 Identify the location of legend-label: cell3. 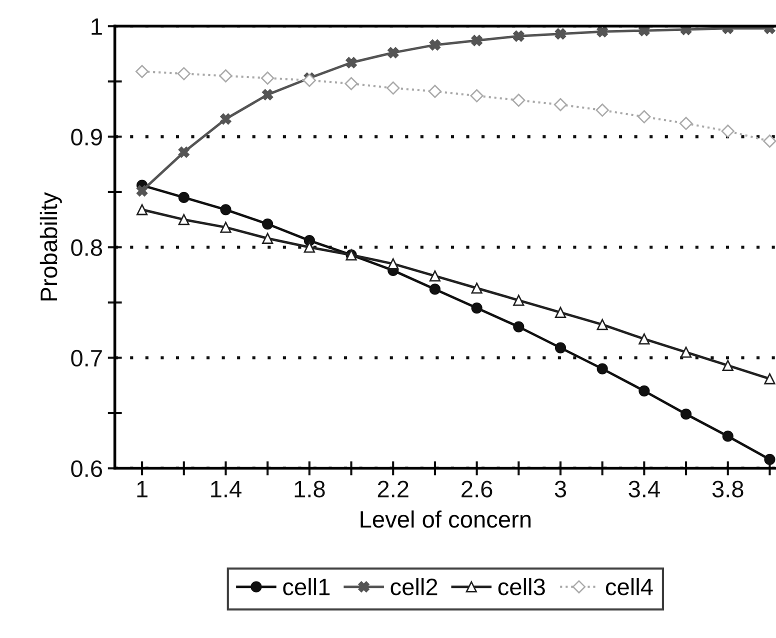
(521, 587).